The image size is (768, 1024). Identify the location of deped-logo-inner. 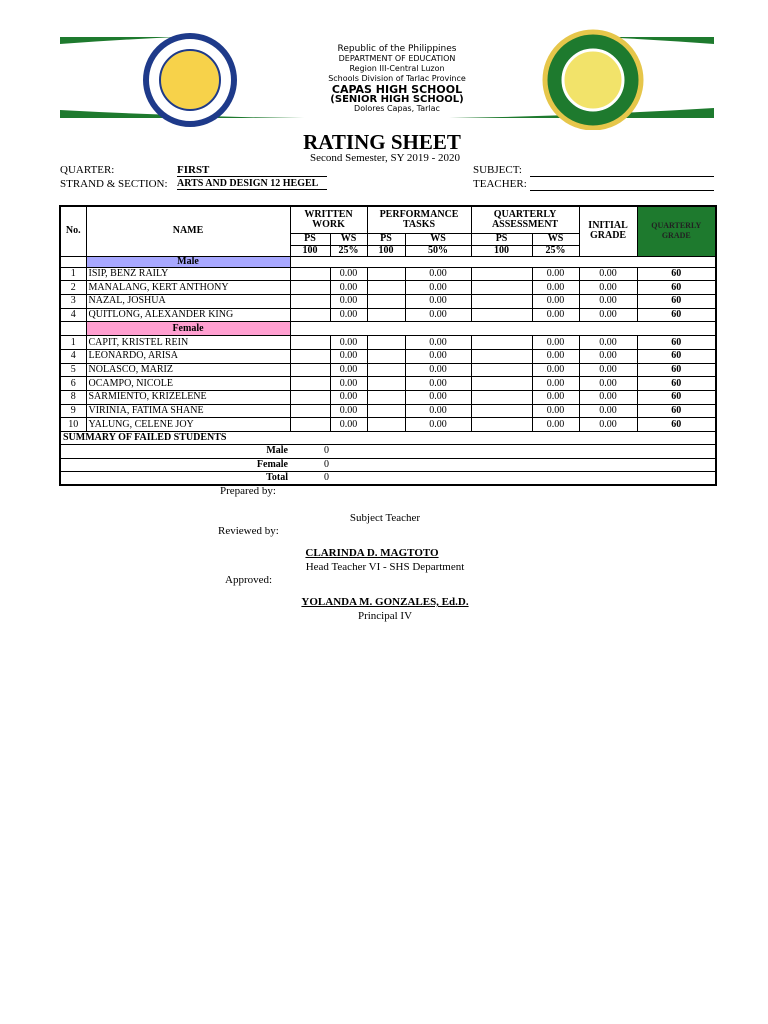
(190, 80).